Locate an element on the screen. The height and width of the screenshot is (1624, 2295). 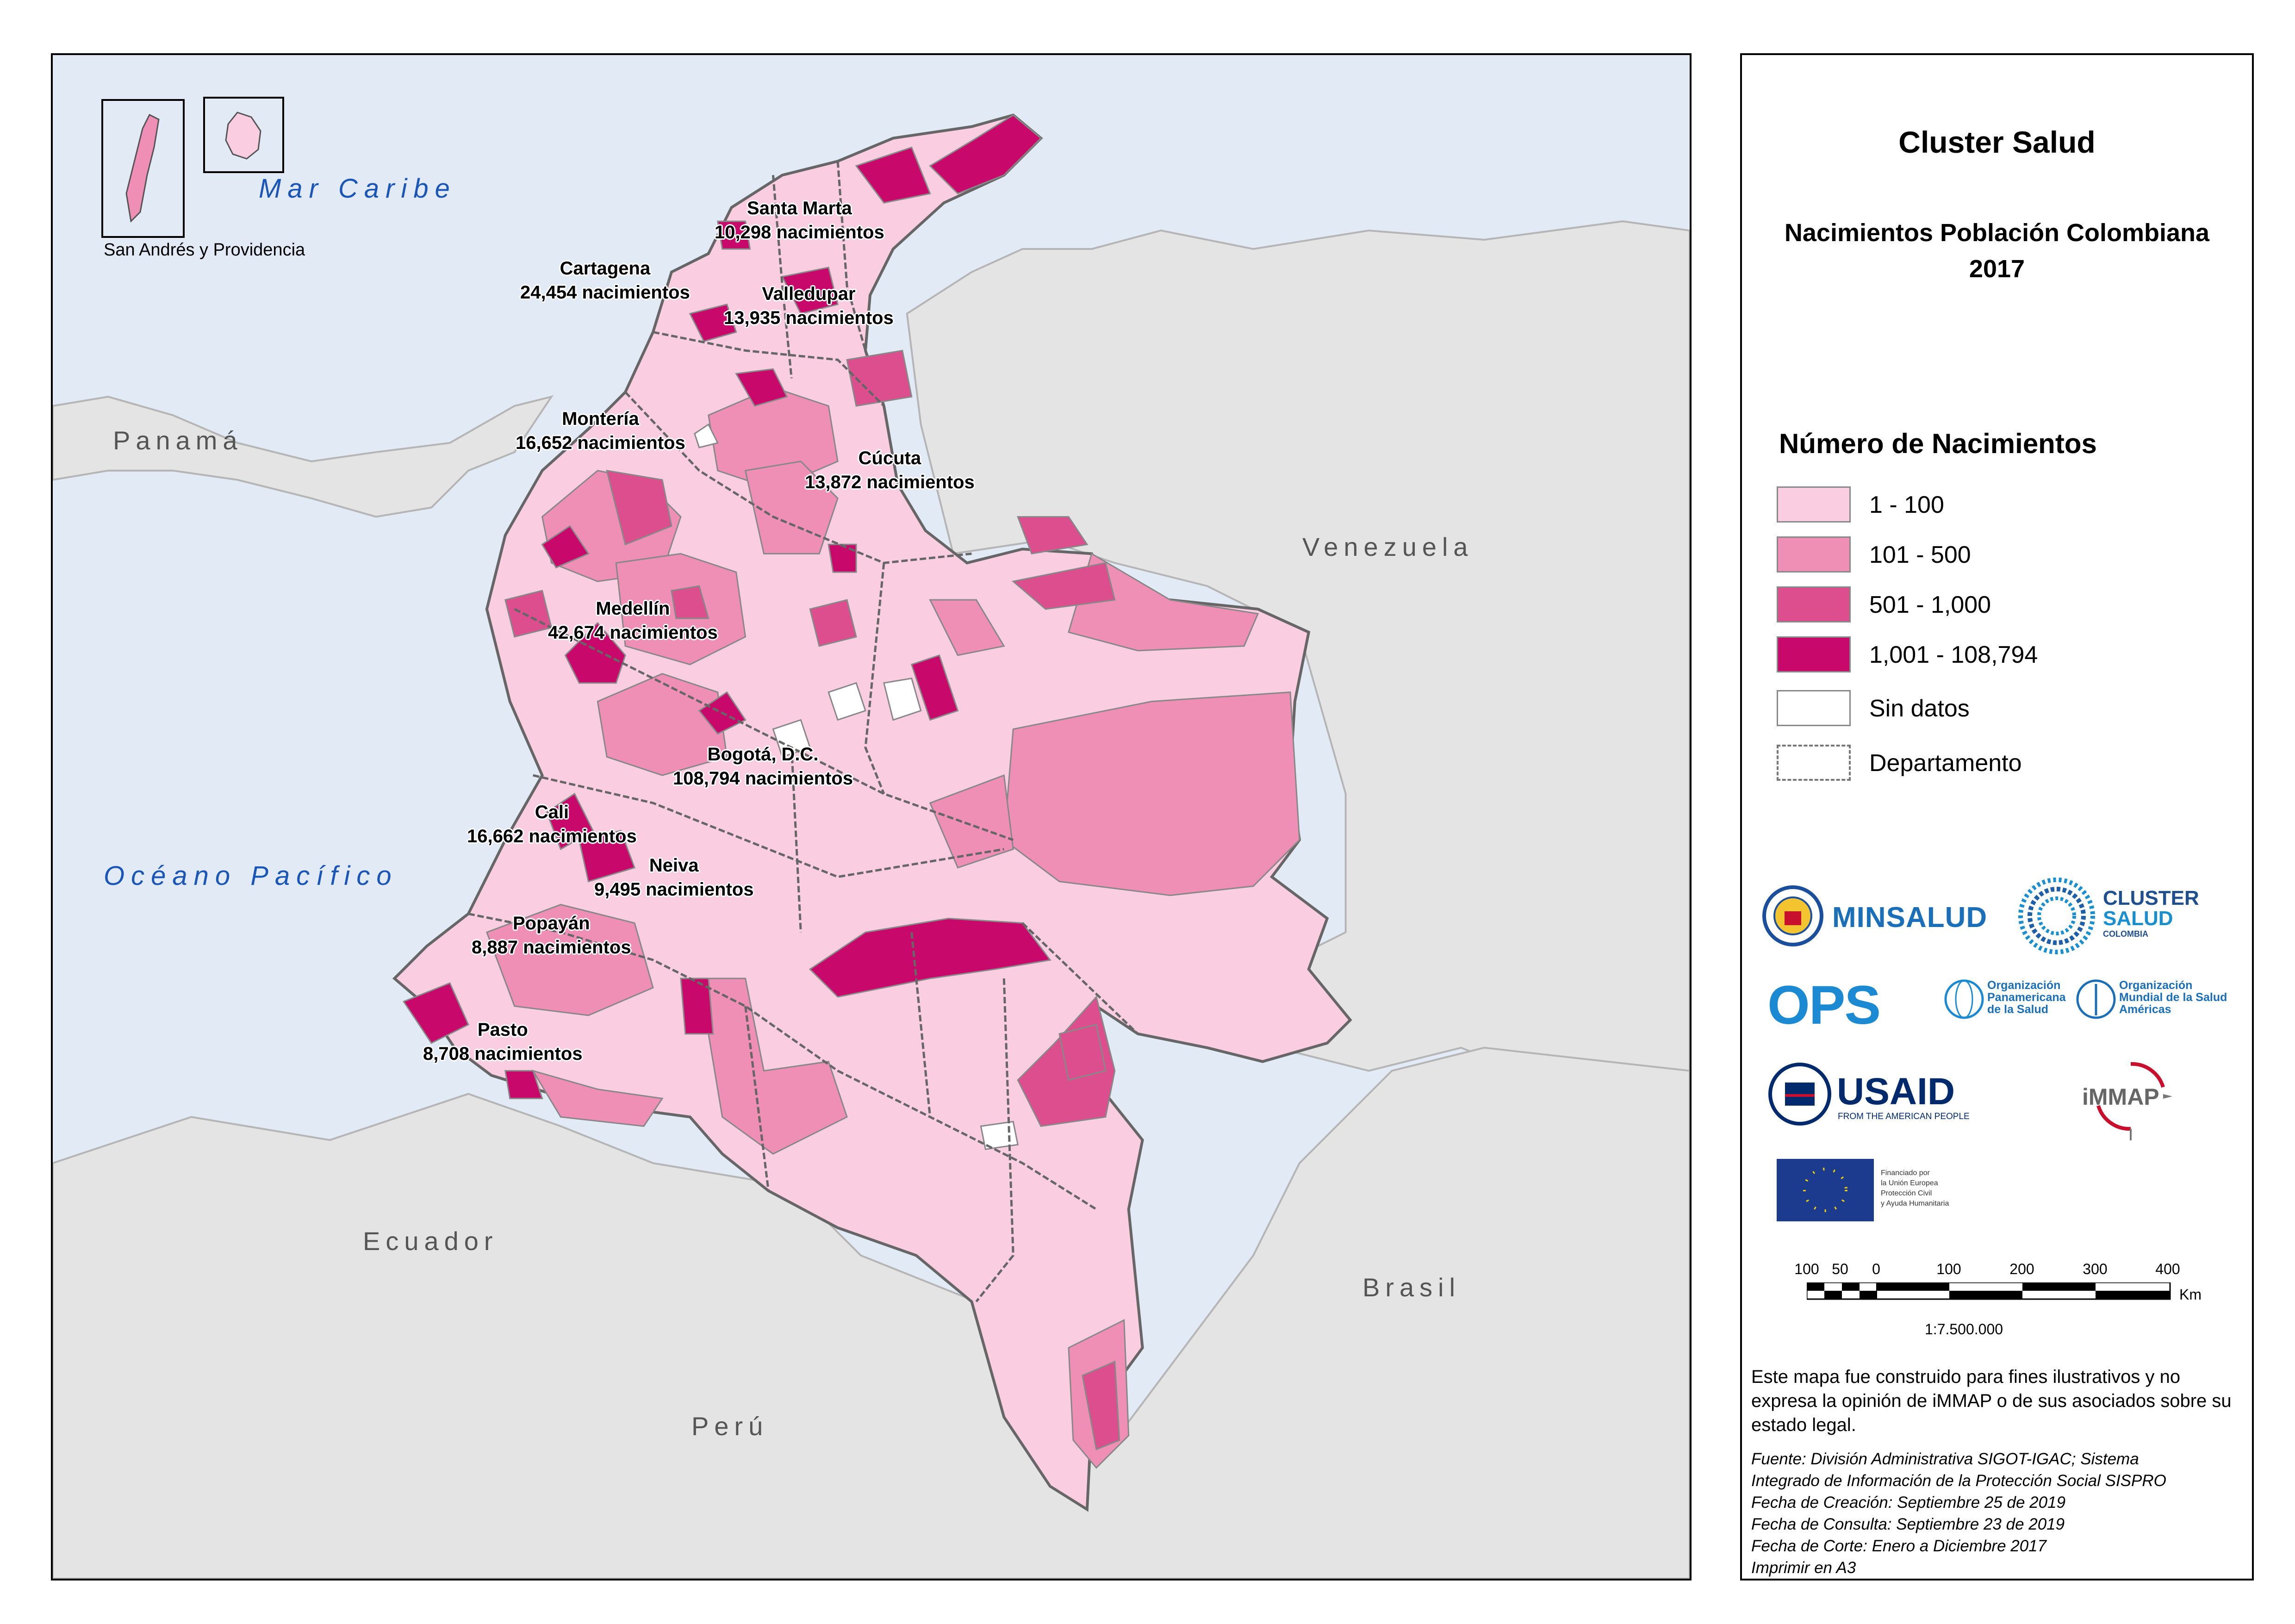
legend-item-5: Sin datos is located at coordinates (1985, 709).